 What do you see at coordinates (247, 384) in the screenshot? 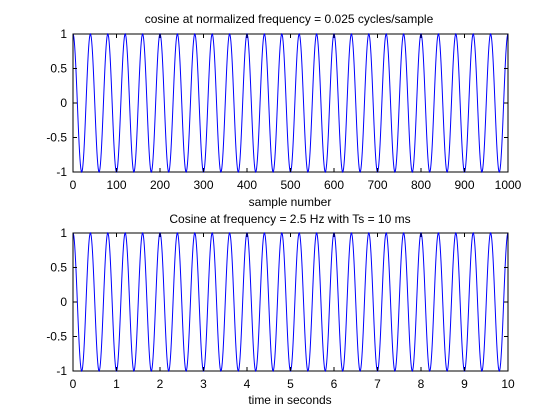
I see `subplot-2-x-tick-label: 4` at bounding box center [247, 384].